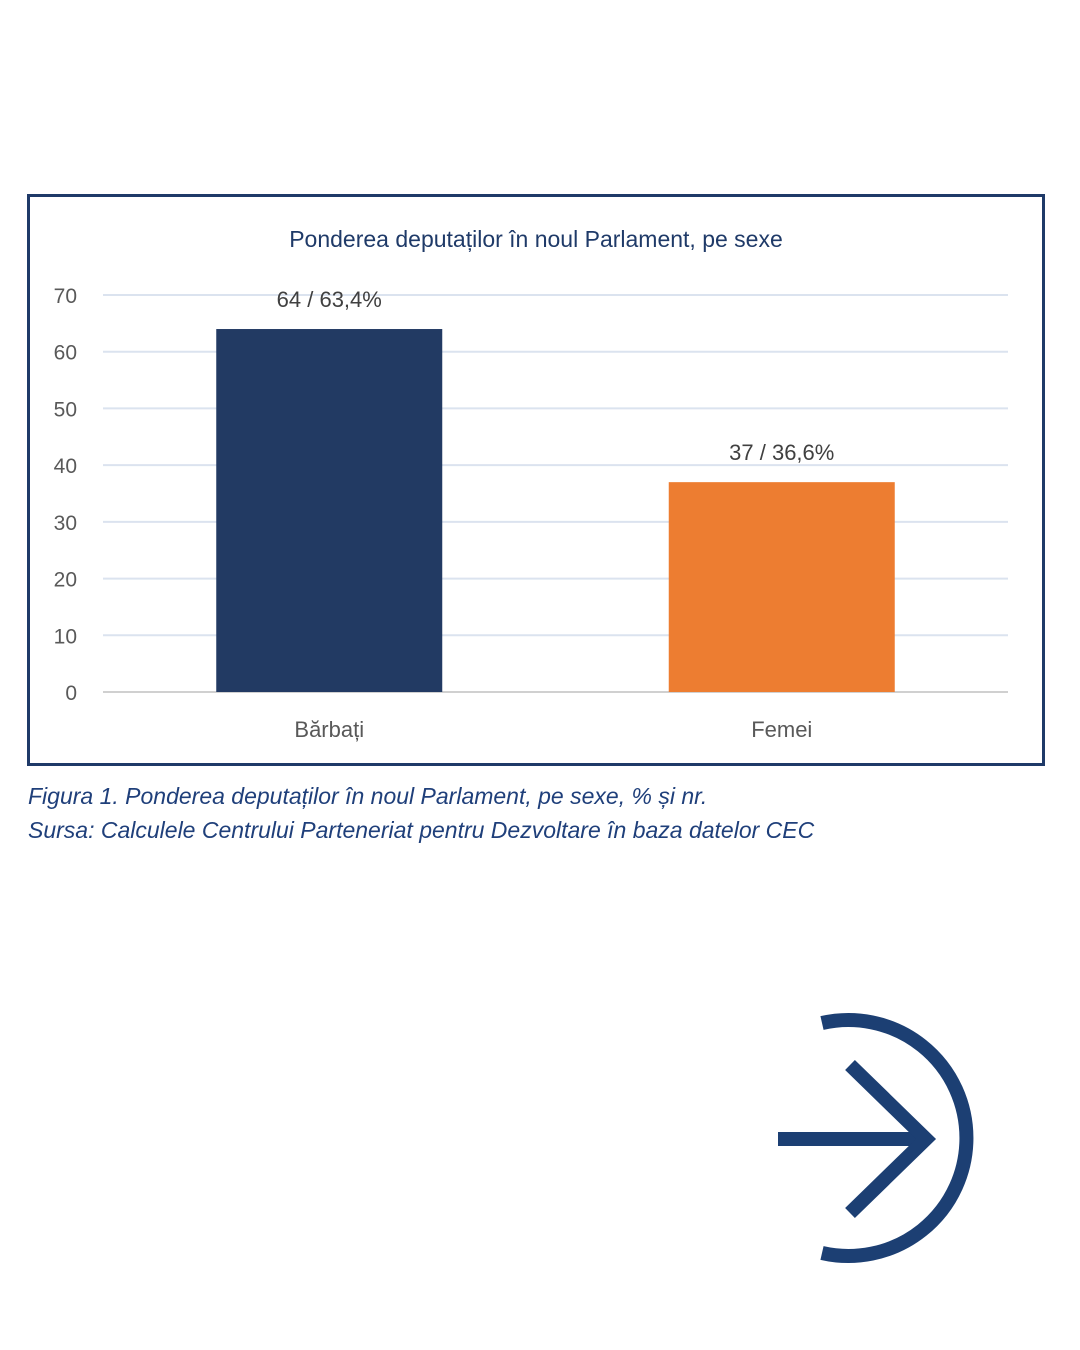 This screenshot has width=1080, height=1350. Describe the element at coordinates (65, 353) in the screenshot. I see `y-tick-label: 60` at that location.